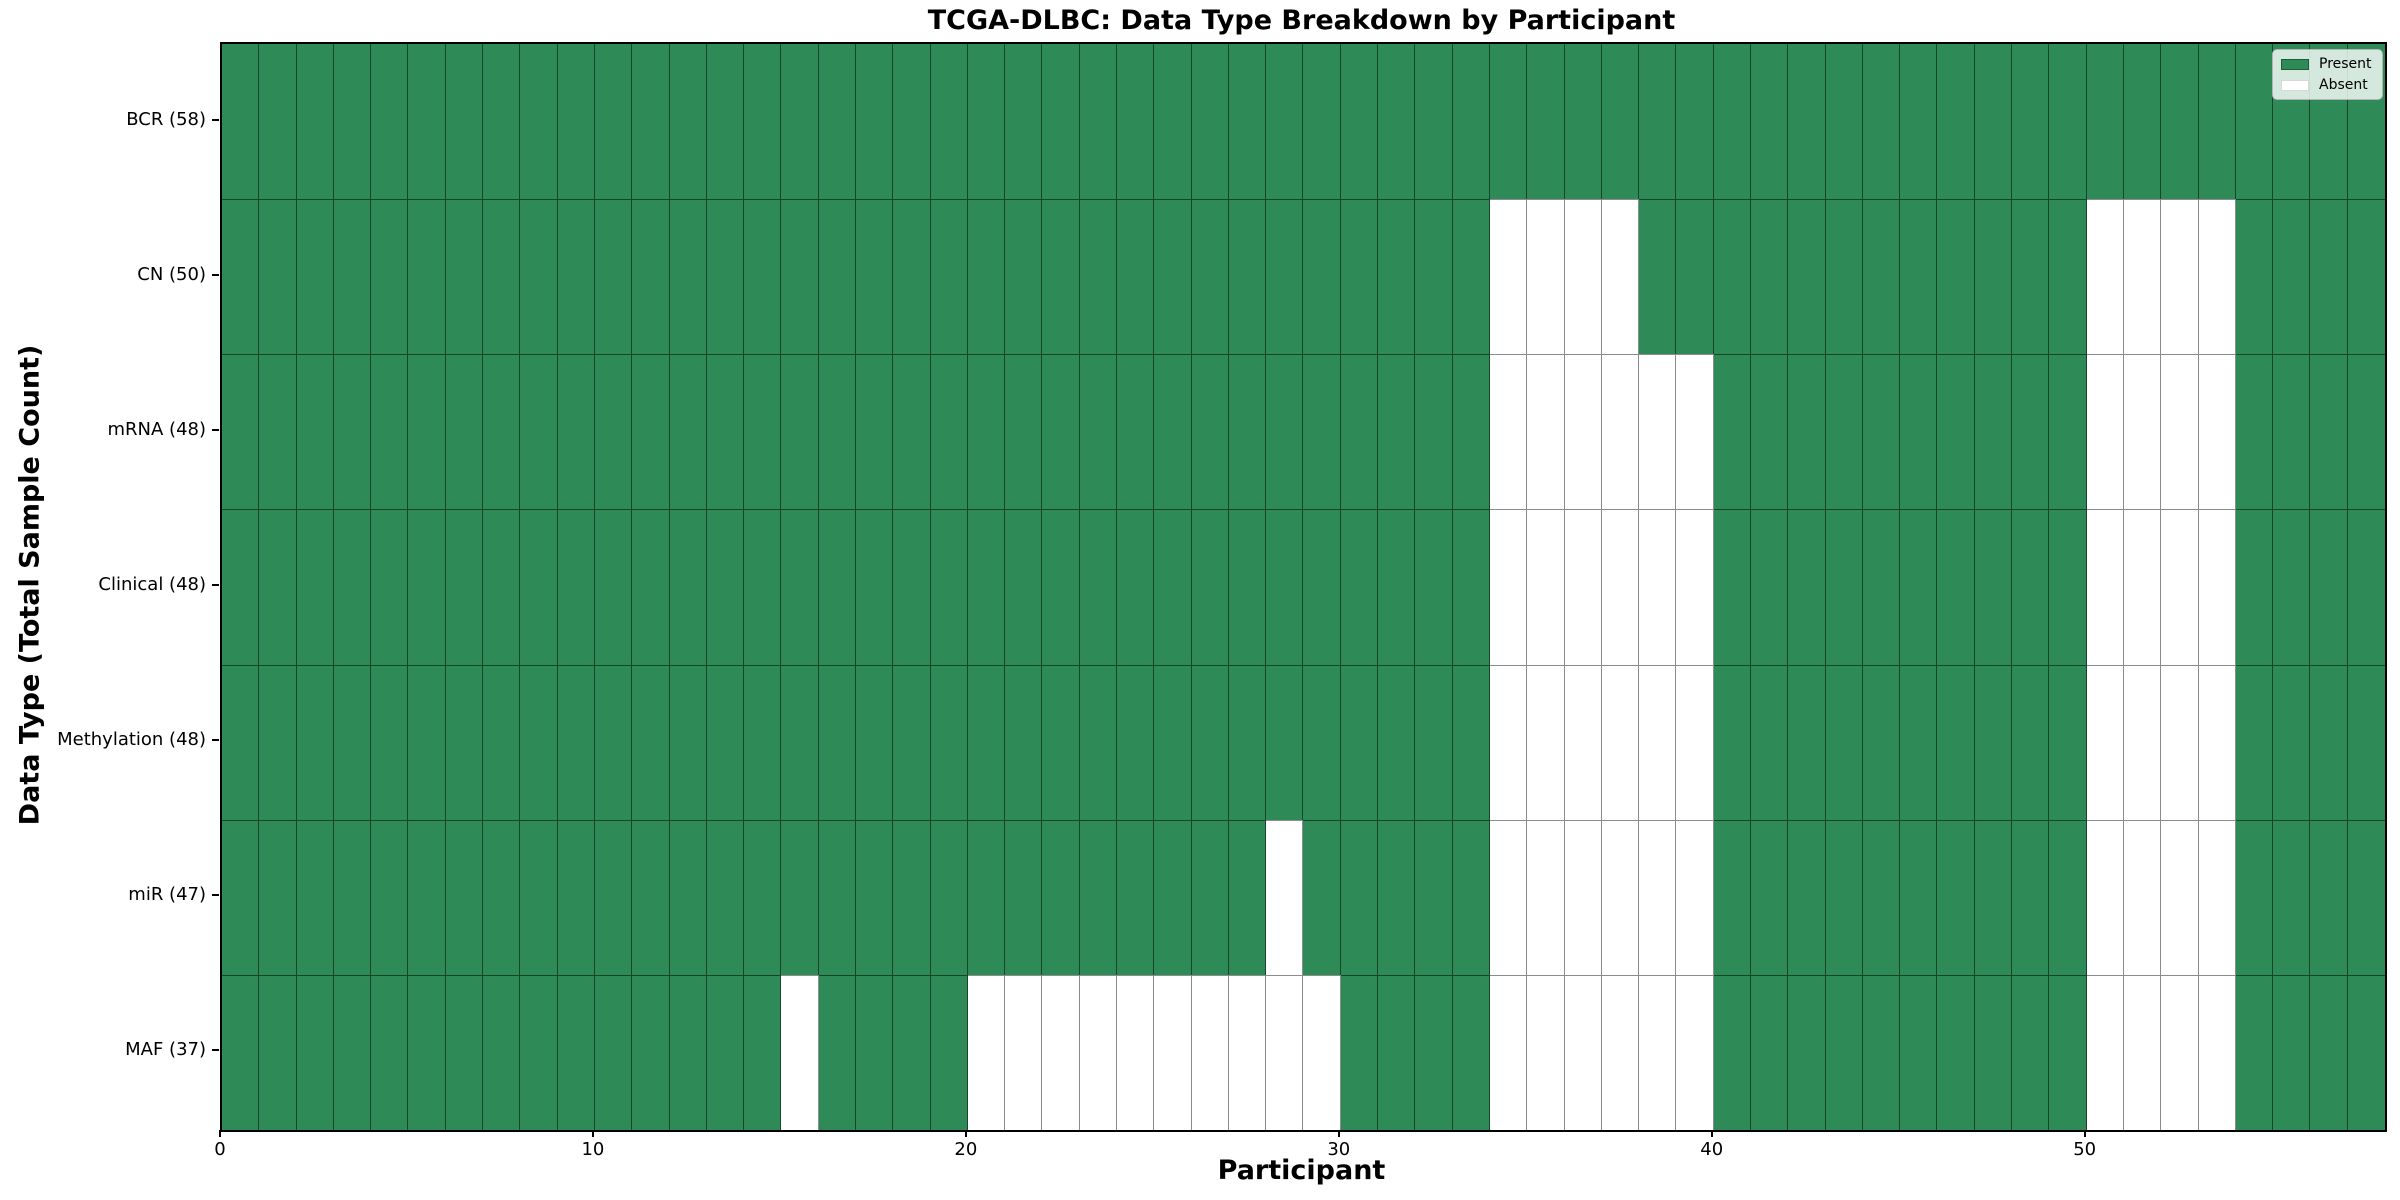 This screenshot has width=2400, height=1200. Describe the element at coordinates (157, 429) in the screenshot. I see `y-axis-tick-label: mRNA (48)` at that location.